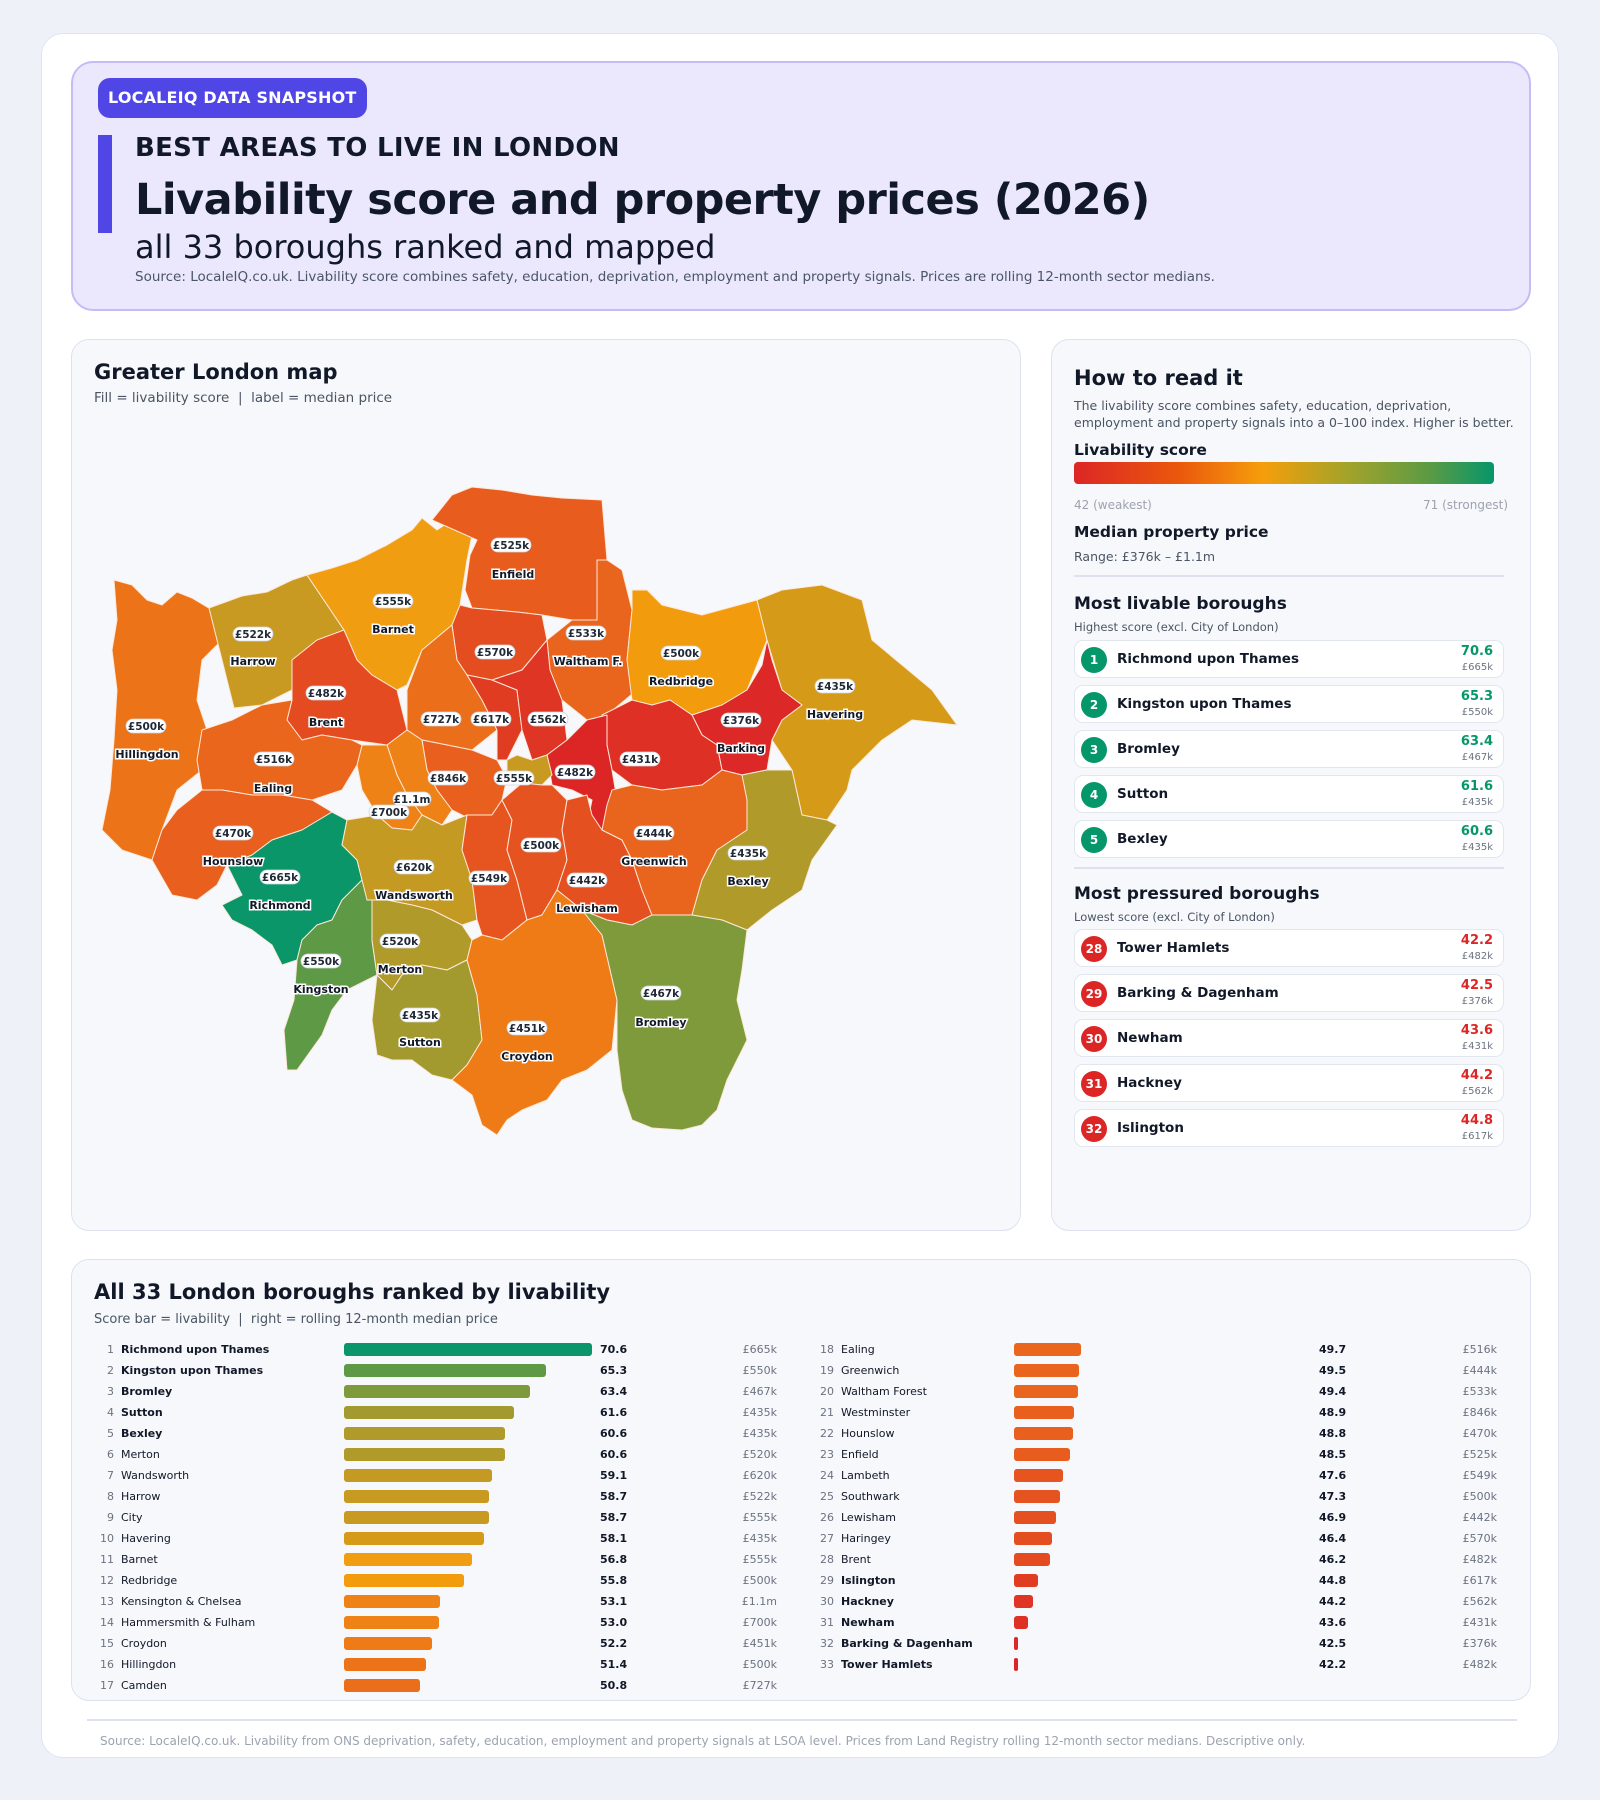  Describe the element at coordinates (1479, 1370) in the screenshot. I see `row-price: £444k` at that location.